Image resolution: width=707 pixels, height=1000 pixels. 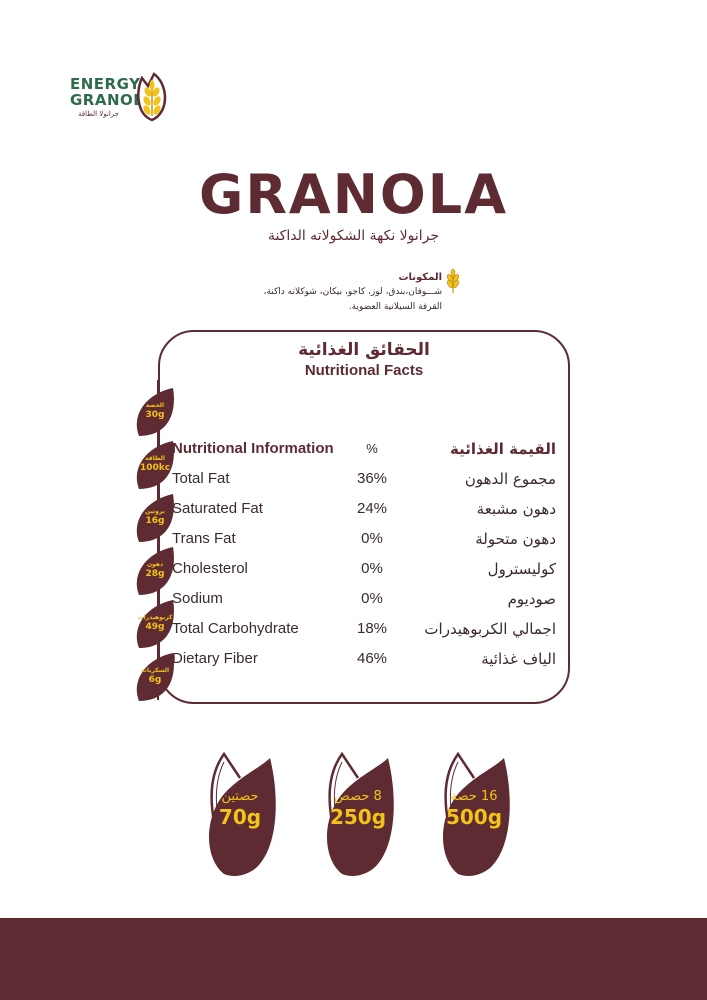 What do you see at coordinates (217, 508) in the screenshot?
I see `row-en: Saturated Fat` at bounding box center [217, 508].